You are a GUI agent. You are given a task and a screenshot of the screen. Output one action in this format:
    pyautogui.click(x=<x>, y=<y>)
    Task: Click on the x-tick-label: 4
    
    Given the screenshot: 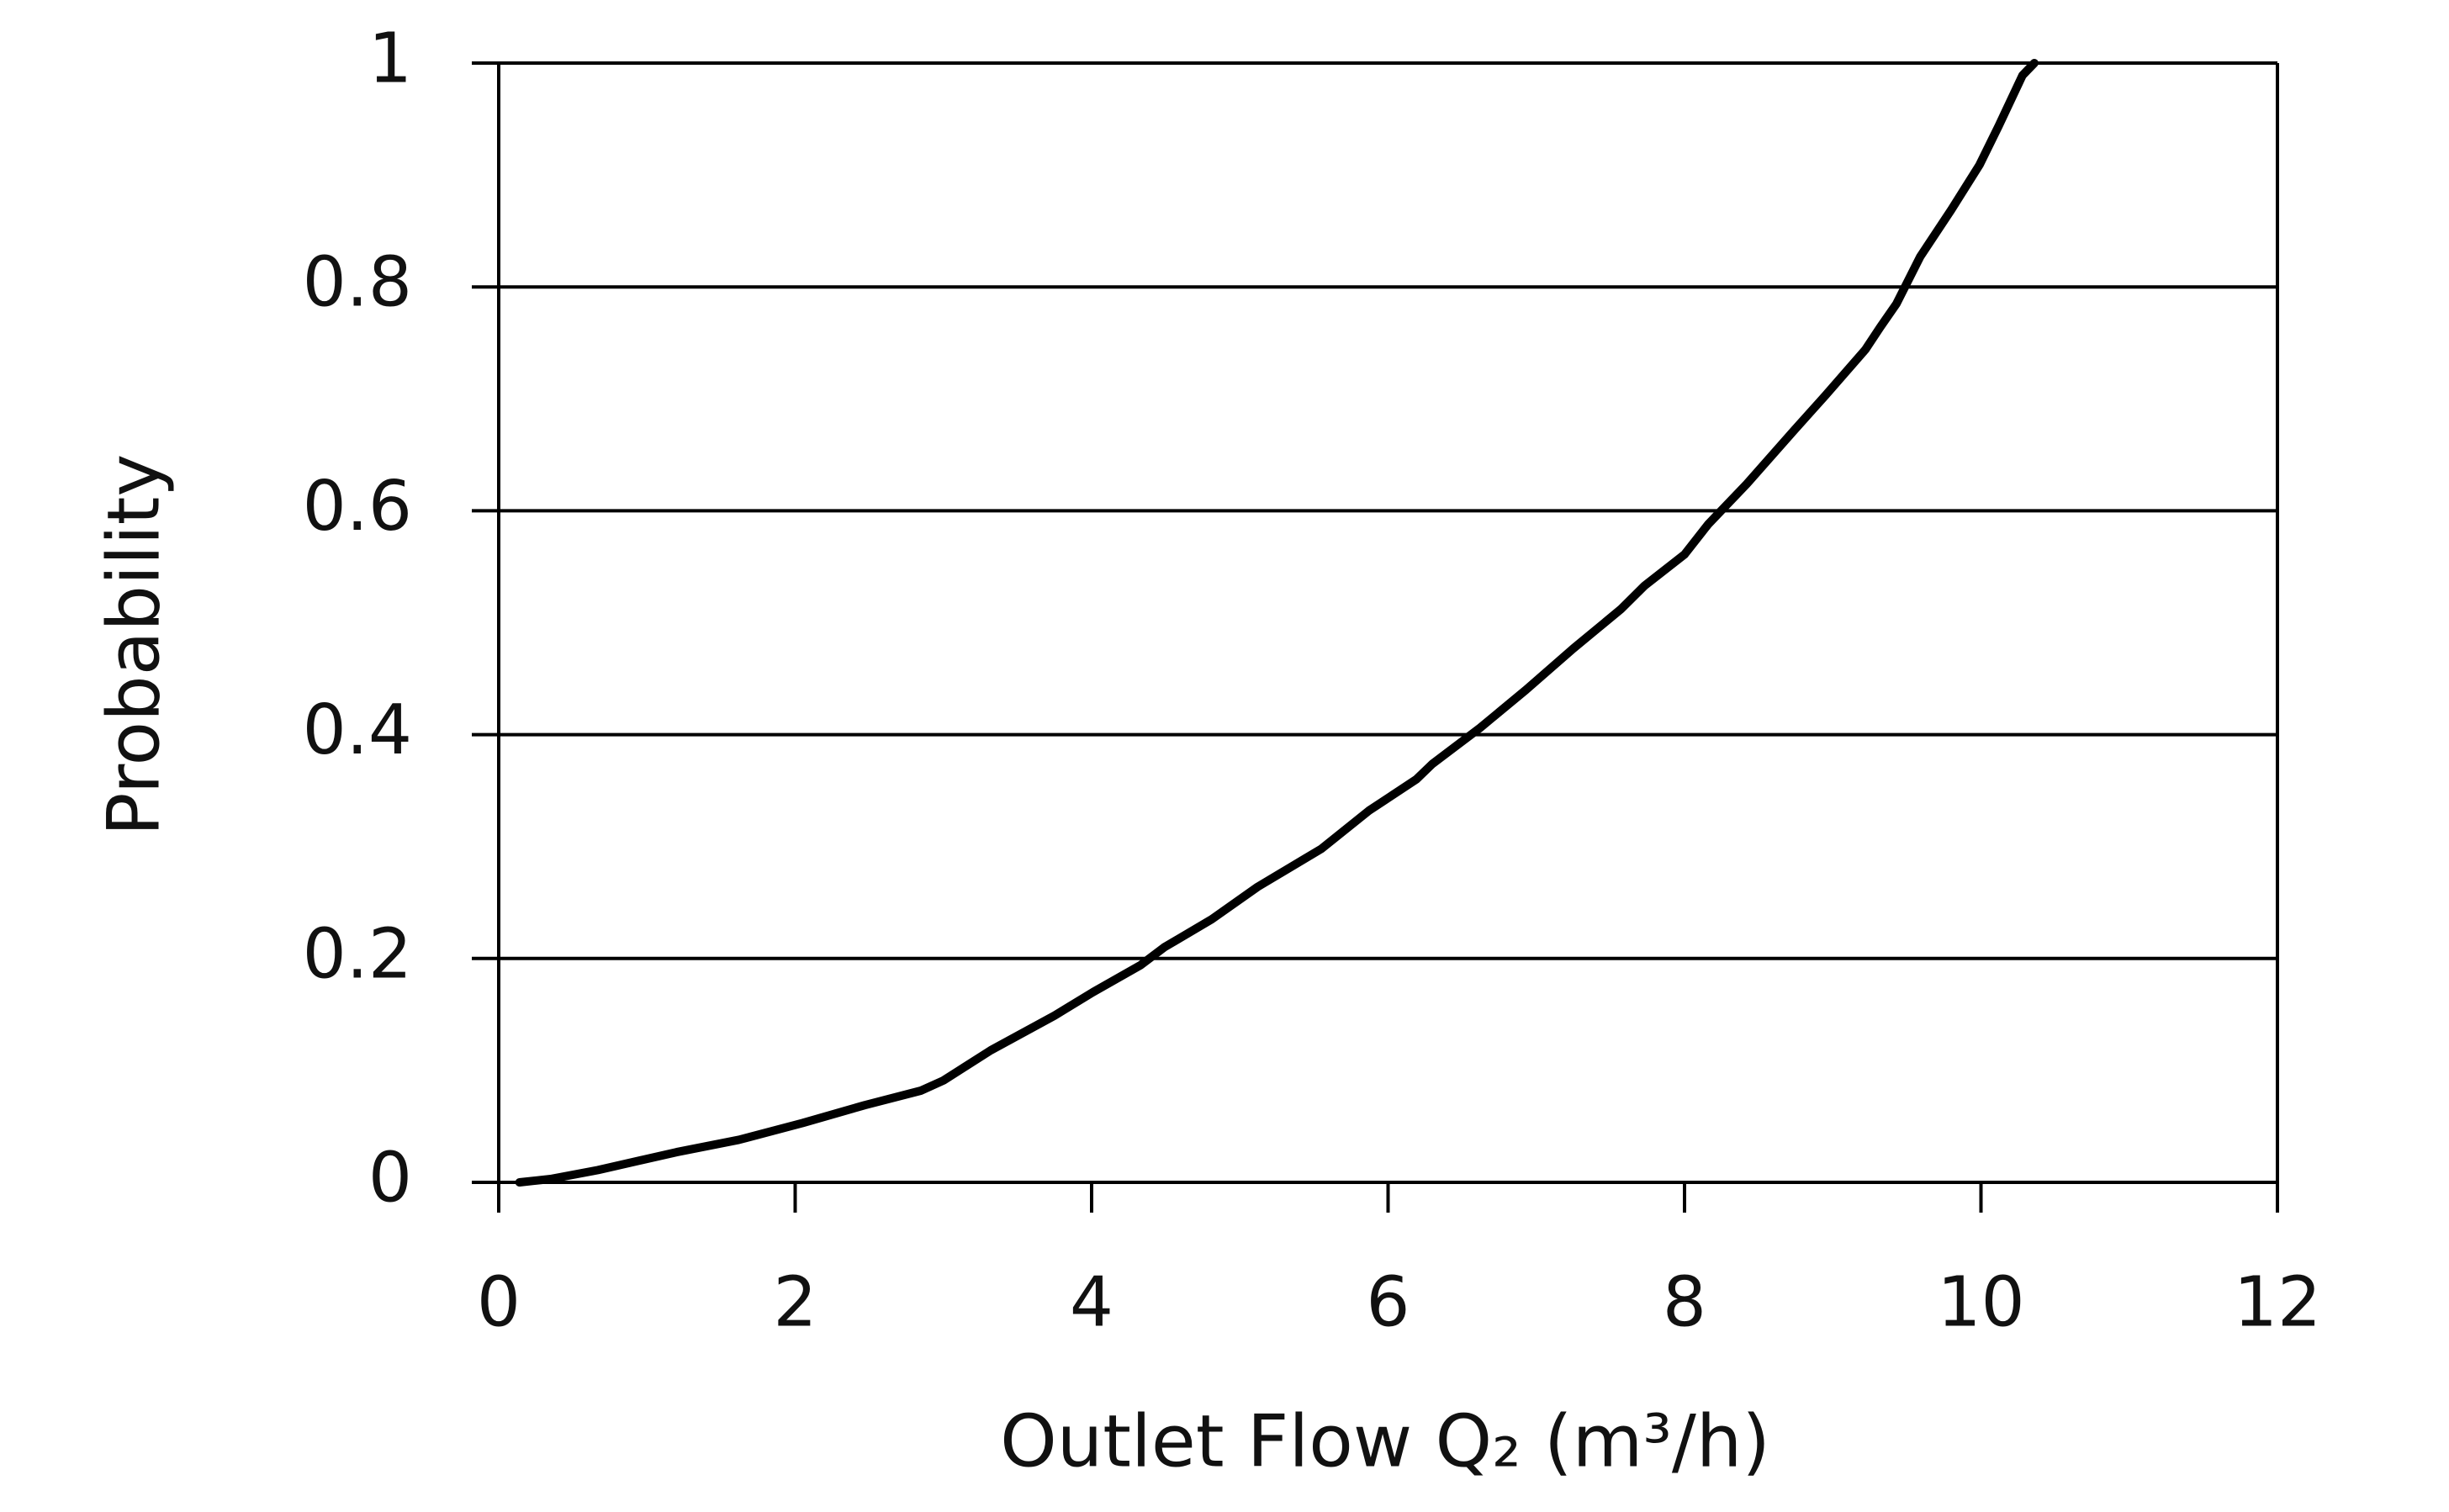 What is the action you would take?
    pyautogui.click(x=1092, y=1302)
    